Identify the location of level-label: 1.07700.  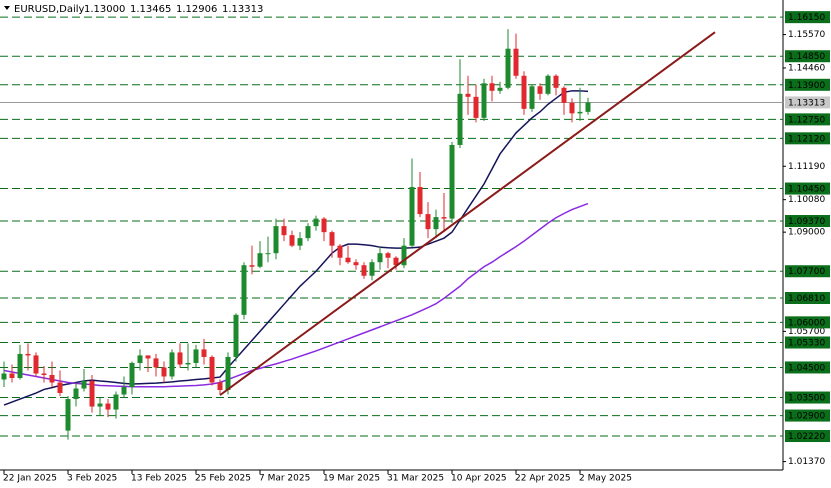
(806, 272).